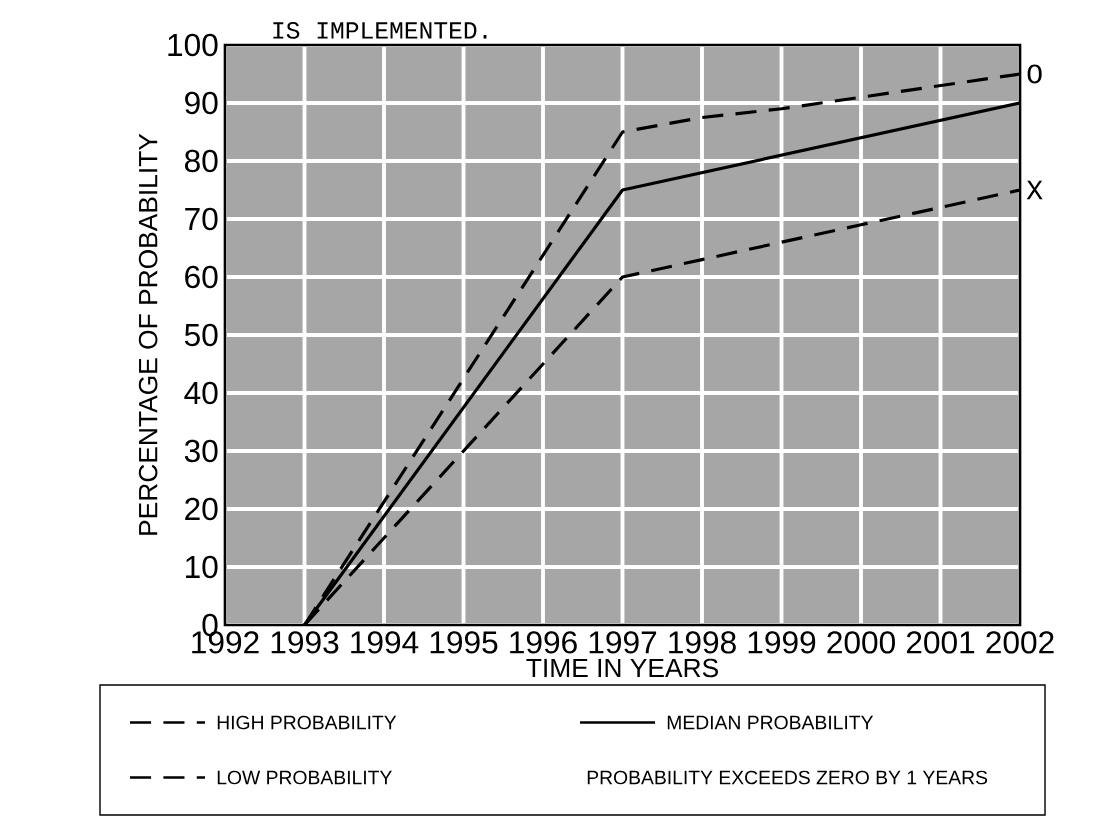  Describe the element at coordinates (201, 451) in the screenshot. I see `y-tick-label: 30` at that location.